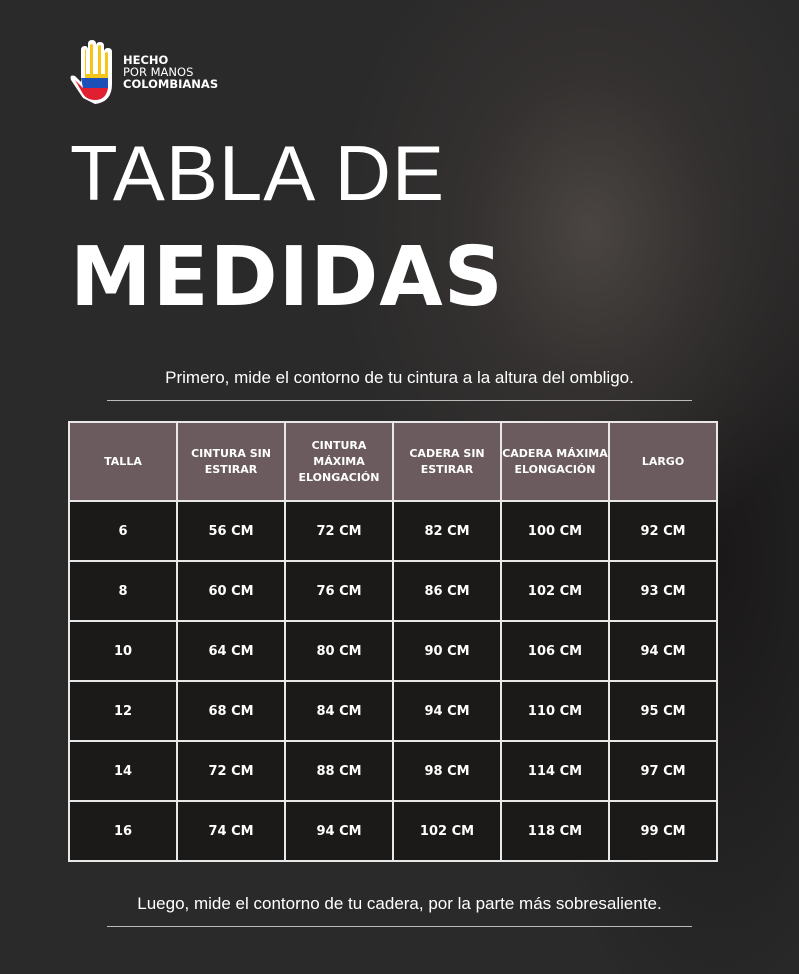 This screenshot has height=974, width=799. Describe the element at coordinates (447, 771) in the screenshot. I see `table-cell: 98 CM` at that location.